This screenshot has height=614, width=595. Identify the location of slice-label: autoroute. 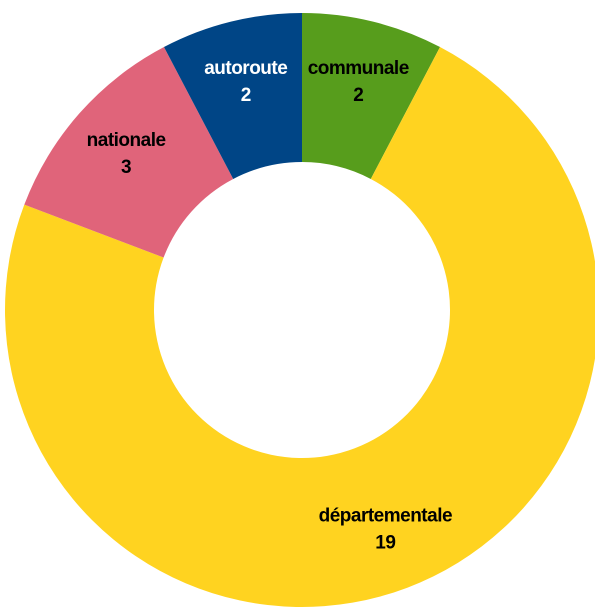
(245, 68).